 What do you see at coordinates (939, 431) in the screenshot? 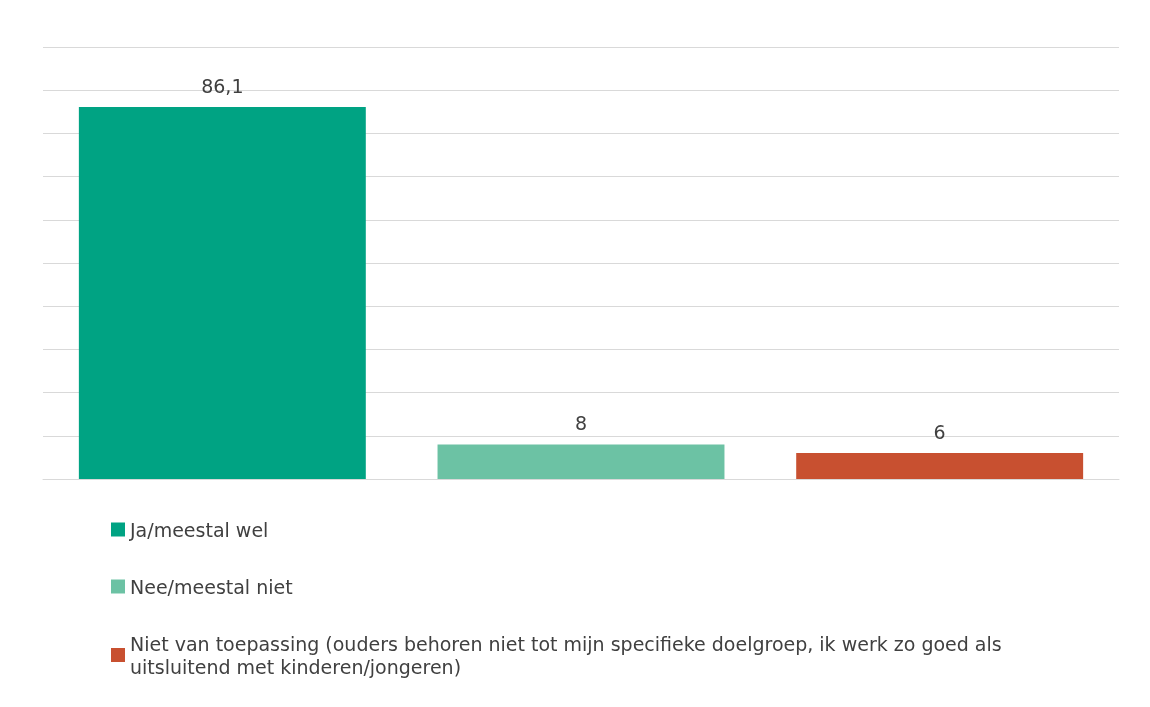
I see `data-label: 6` at bounding box center [939, 431].